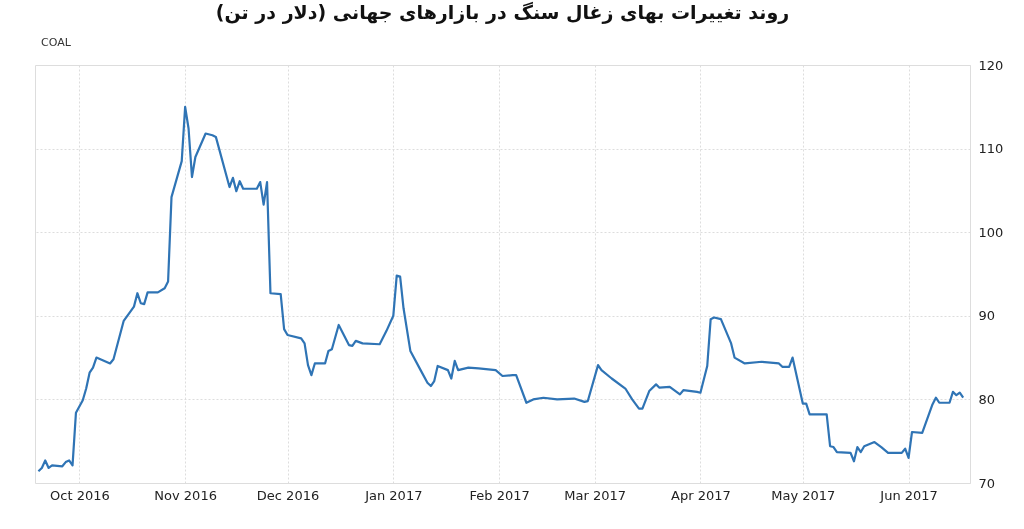 The width and height of the screenshot is (1024, 529). I want to click on x-tick-label: May 2017, so click(803, 495).